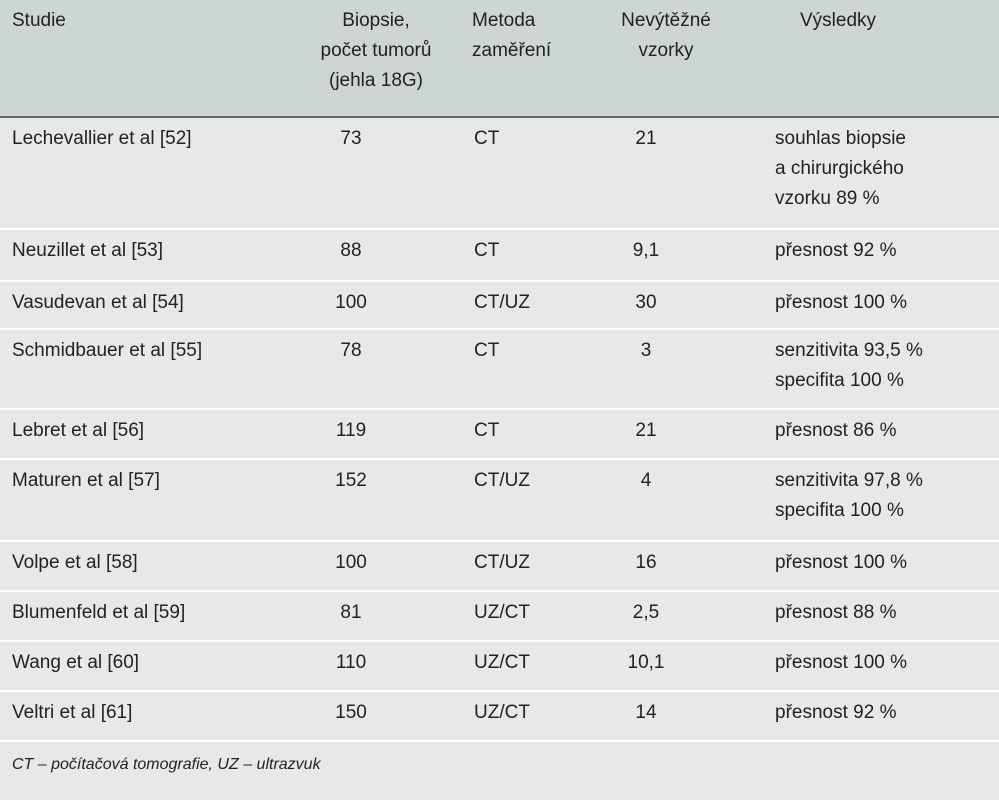  What do you see at coordinates (665, 616) in the screenshot?
I see `table-cell: 2,5` at bounding box center [665, 616].